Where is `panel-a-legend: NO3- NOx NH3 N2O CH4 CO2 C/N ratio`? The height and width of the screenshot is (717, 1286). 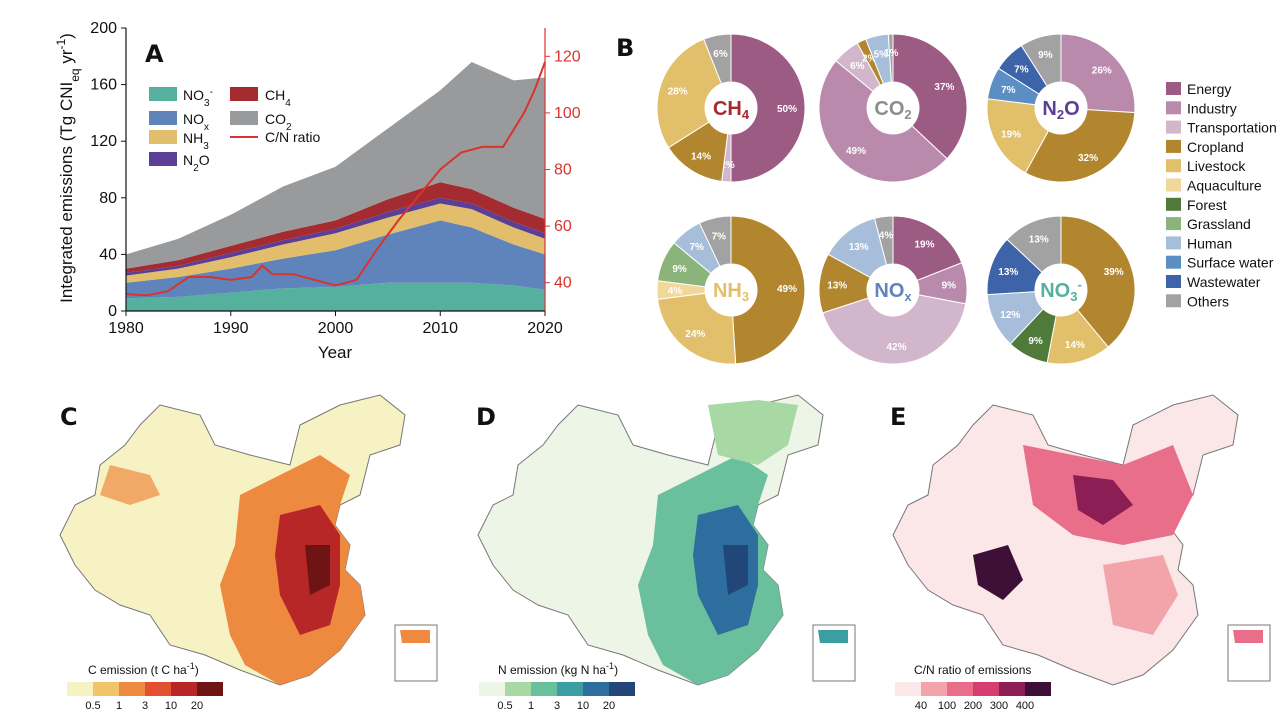
panel-a-legend: NO3- NOx NH3 N2O CH4 CO2 C/N ratio is located at coordinates (234, 130).